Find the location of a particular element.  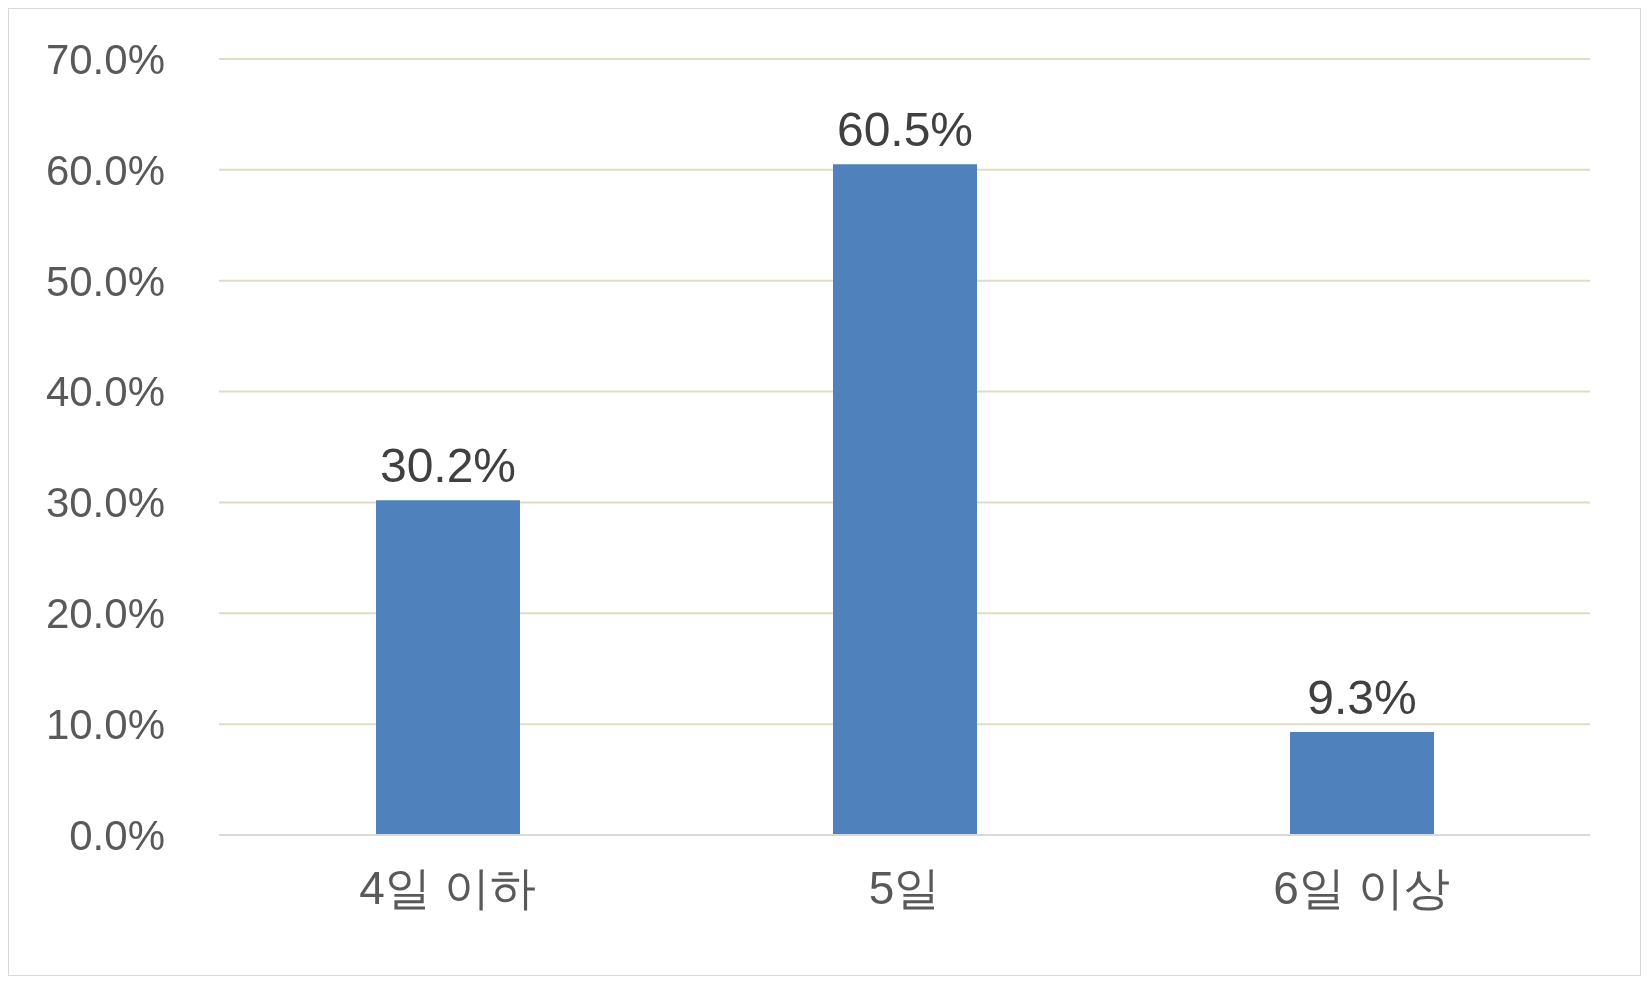

x-tick-label: 5일 is located at coordinates (904, 887).